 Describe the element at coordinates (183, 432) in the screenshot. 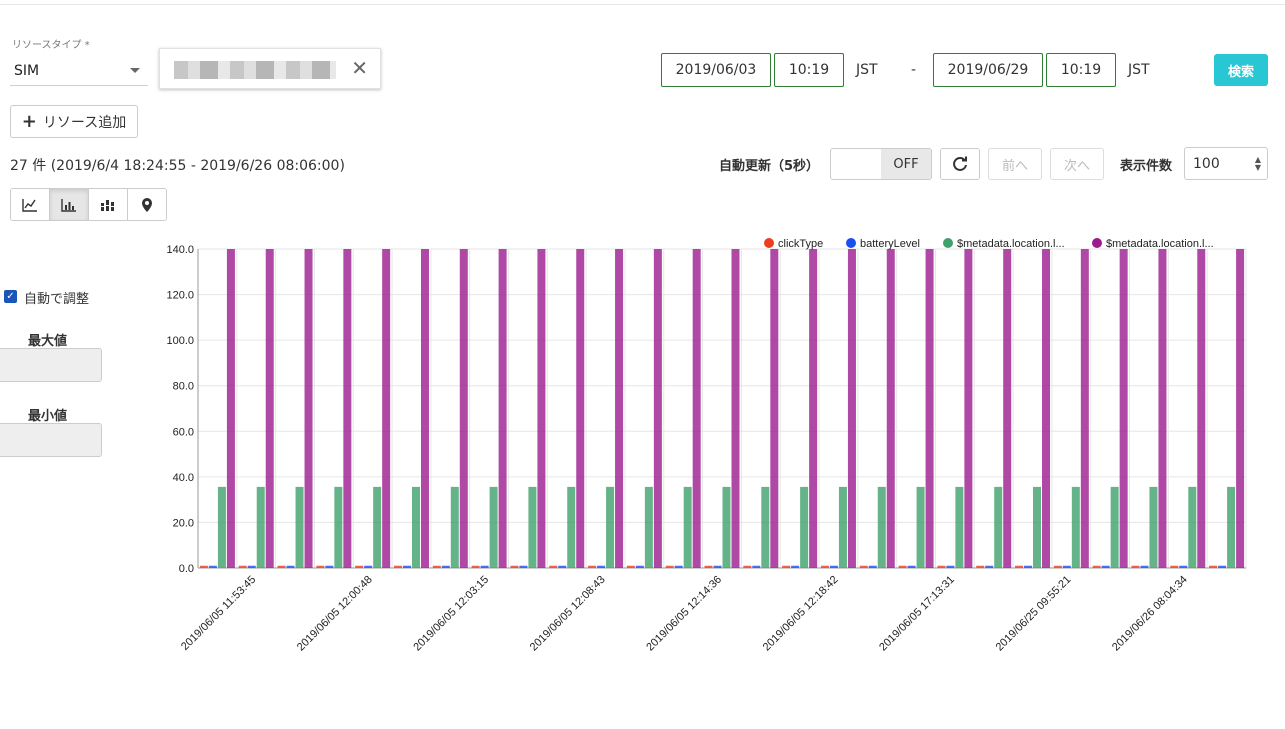

I see `y-tick-label: 60.0` at that location.